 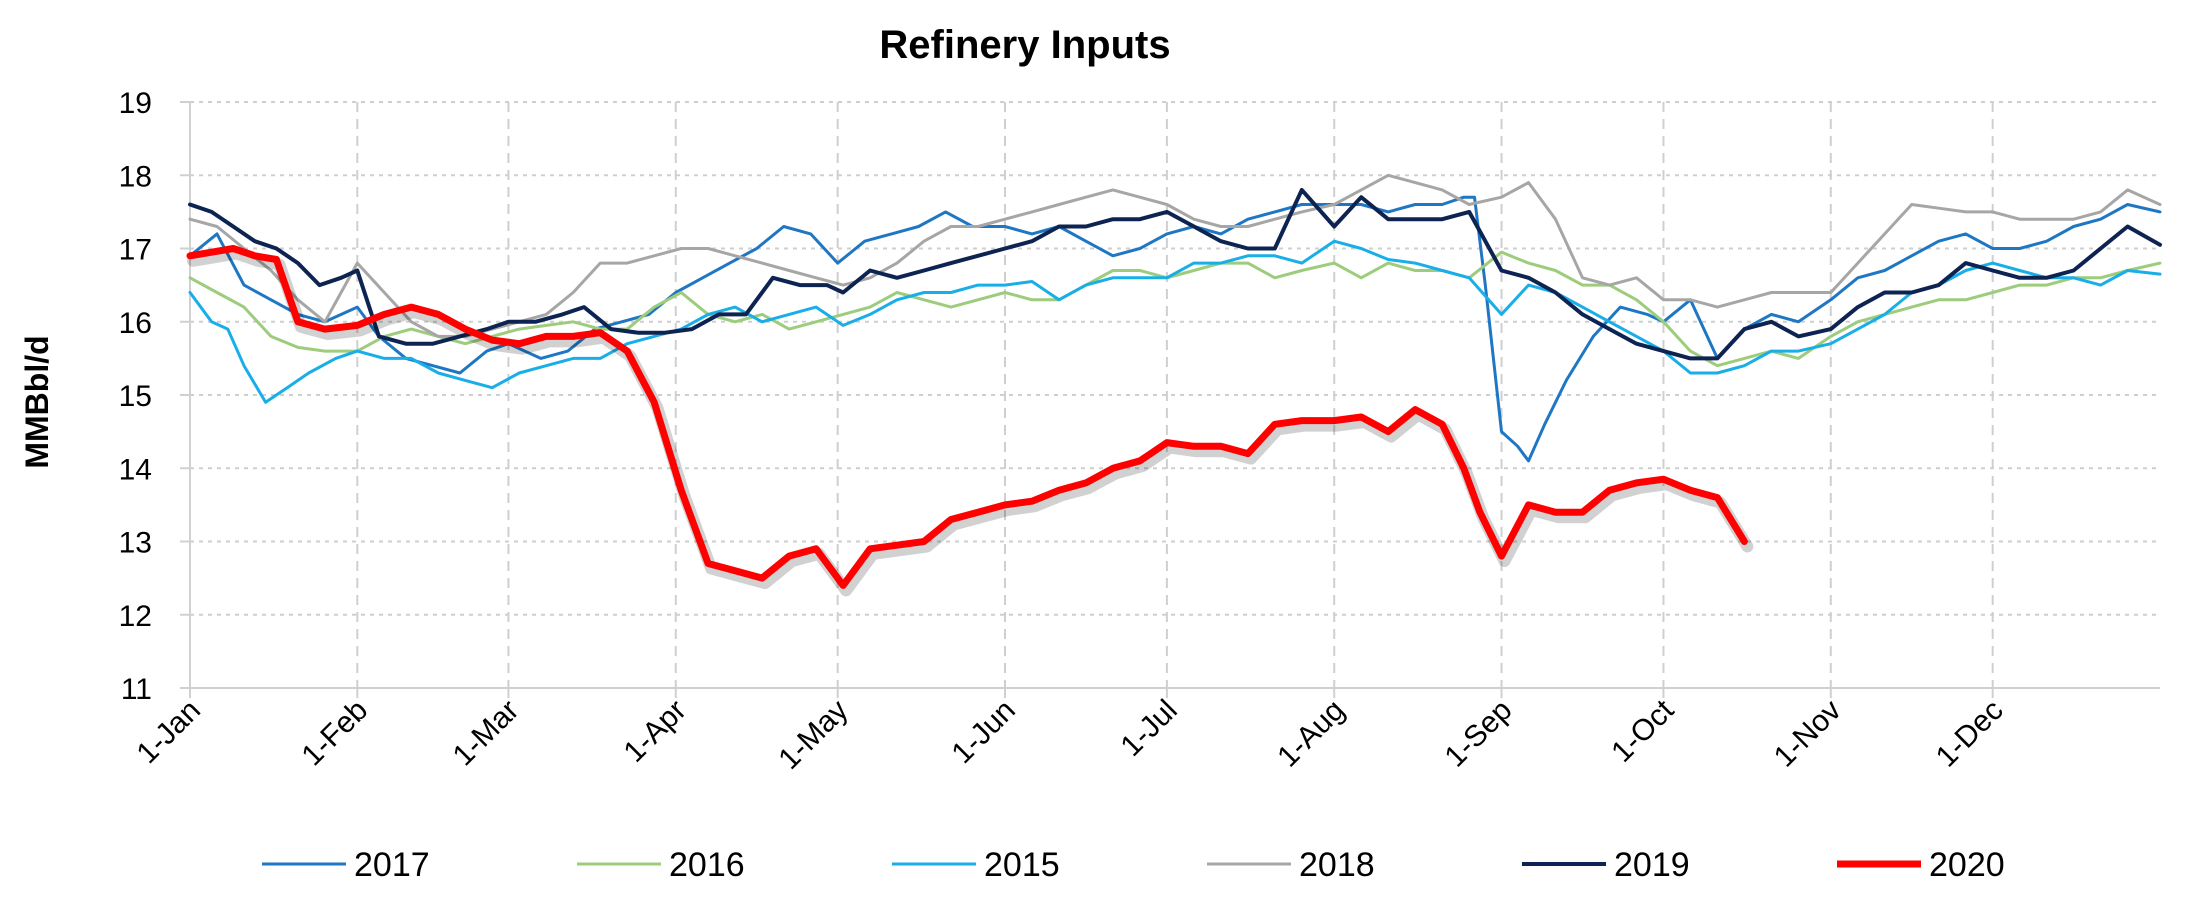 I want to click on x-tick-label: 1-Sep, so click(x=1479, y=734).